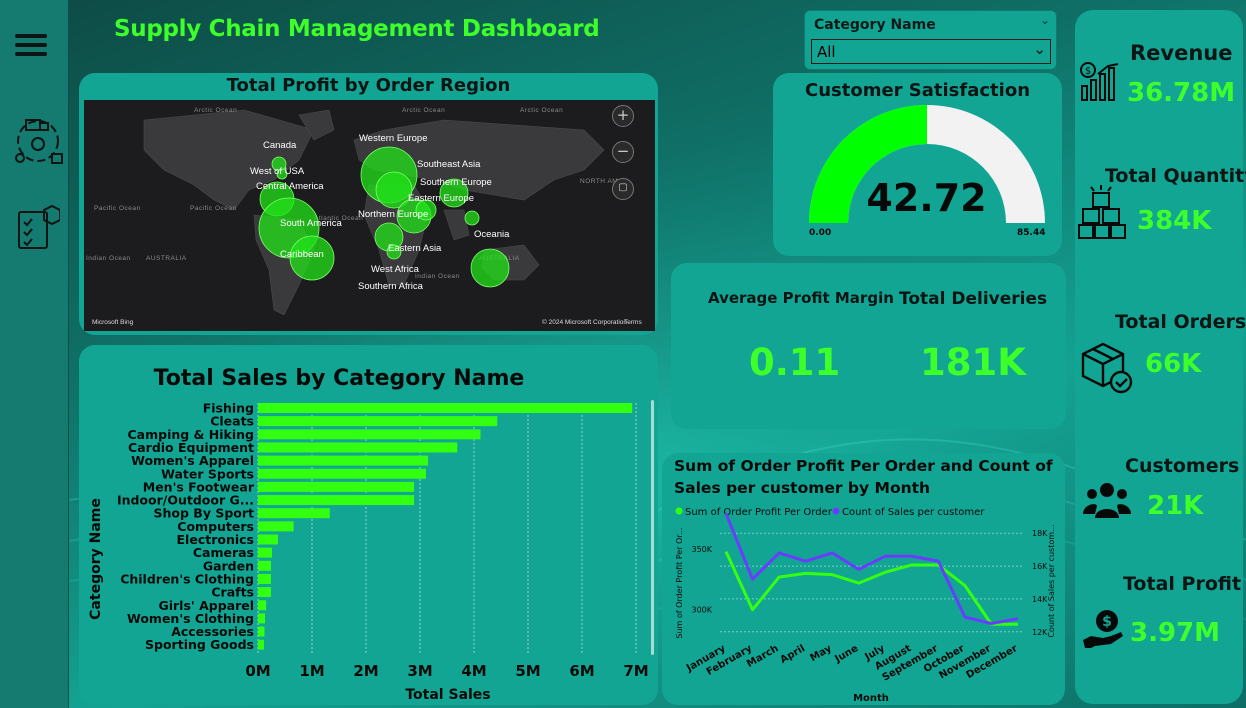 This screenshot has height=708, width=1246. I want to click on region-label: Oceania, so click(492, 234).